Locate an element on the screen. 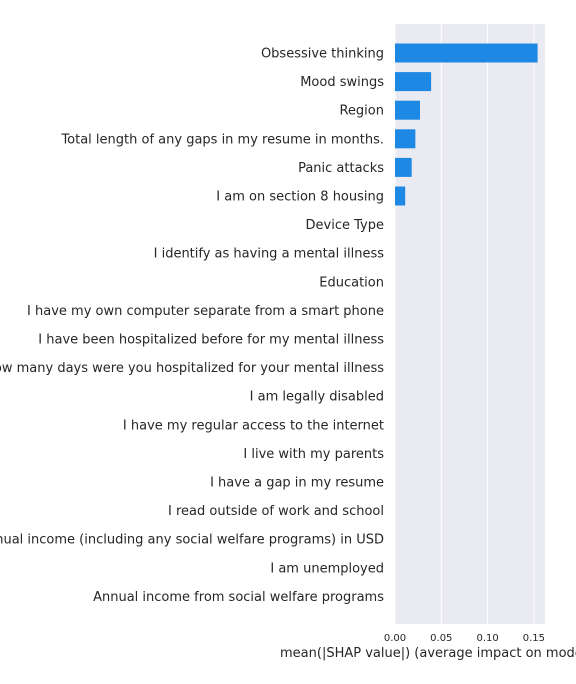 This screenshot has height=684, width=576. category-label: I have my regular access to the internet is located at coordinates (253, 425).